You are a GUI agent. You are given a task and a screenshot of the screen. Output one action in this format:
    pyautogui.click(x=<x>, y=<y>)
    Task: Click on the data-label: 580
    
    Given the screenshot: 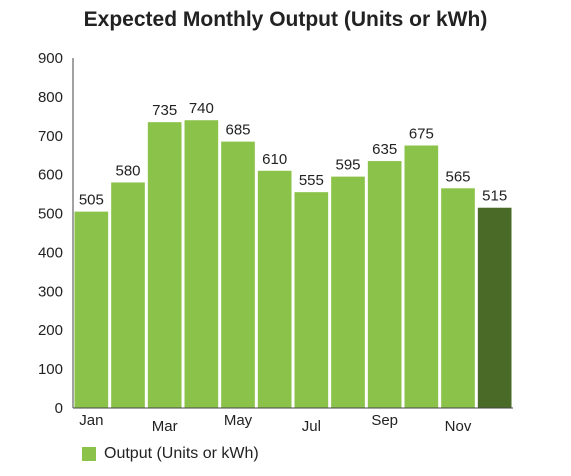 What is the action you would take?
    pyautogui.click(x=127, y=170)
    